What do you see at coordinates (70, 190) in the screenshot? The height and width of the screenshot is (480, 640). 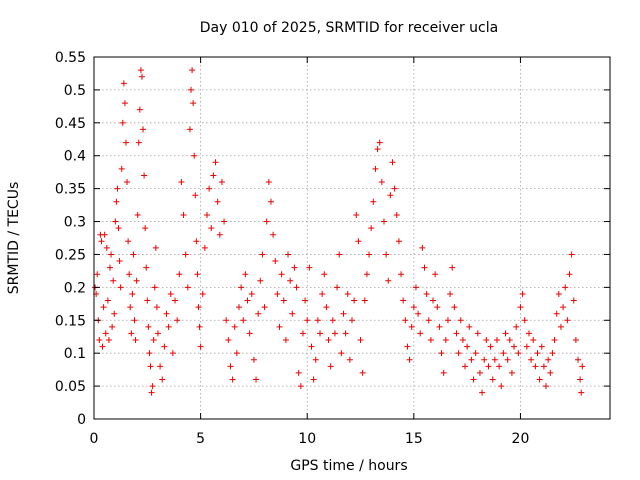 I see `y-tick-label: 0.35` at bounding box center [70, 190].